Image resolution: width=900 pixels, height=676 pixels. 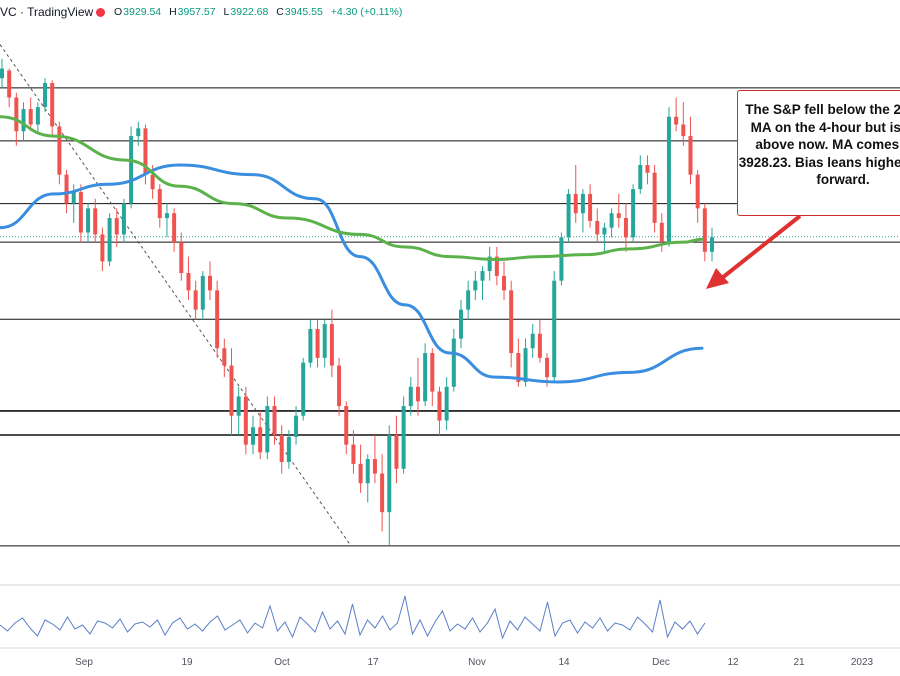 I want to click on oscillator-line, so click(x=353, y=617).